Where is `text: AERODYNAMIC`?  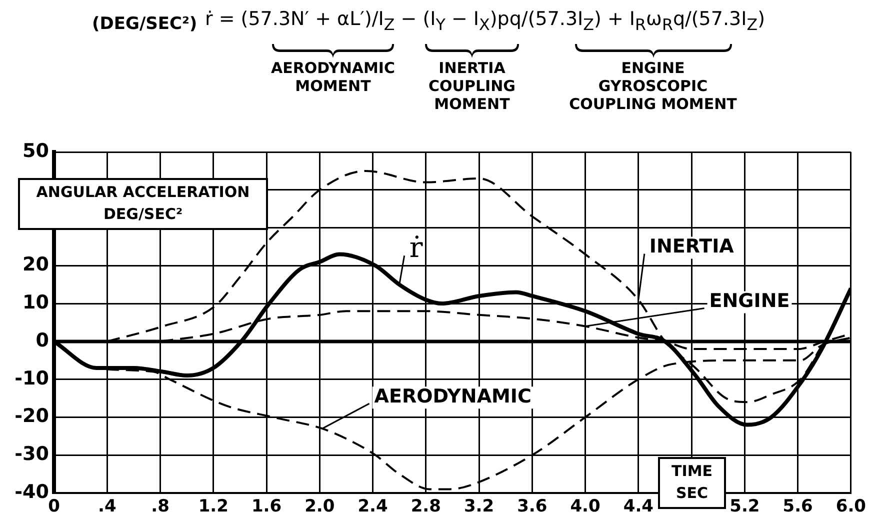 text: AERODYNAMIC is located at coordinates (453, 397).